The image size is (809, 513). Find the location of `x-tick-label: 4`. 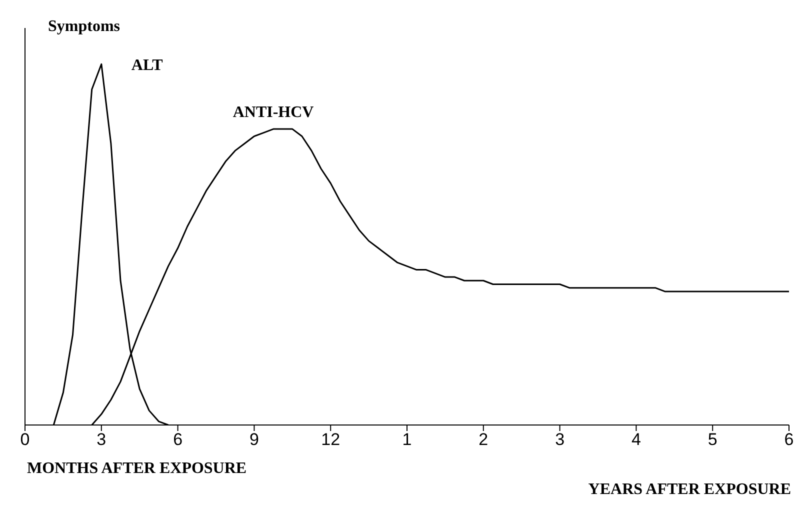

x-tick-label: 4 is located at coordinates (636, 440).